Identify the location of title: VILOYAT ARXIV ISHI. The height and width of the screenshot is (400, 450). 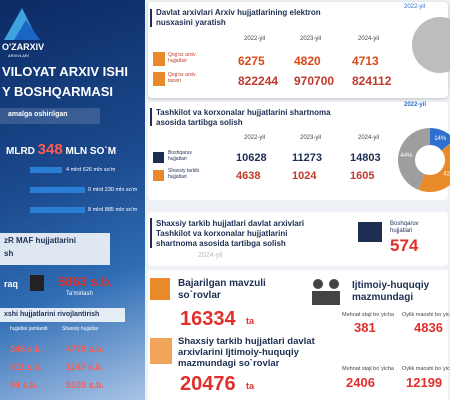
(65, 71).